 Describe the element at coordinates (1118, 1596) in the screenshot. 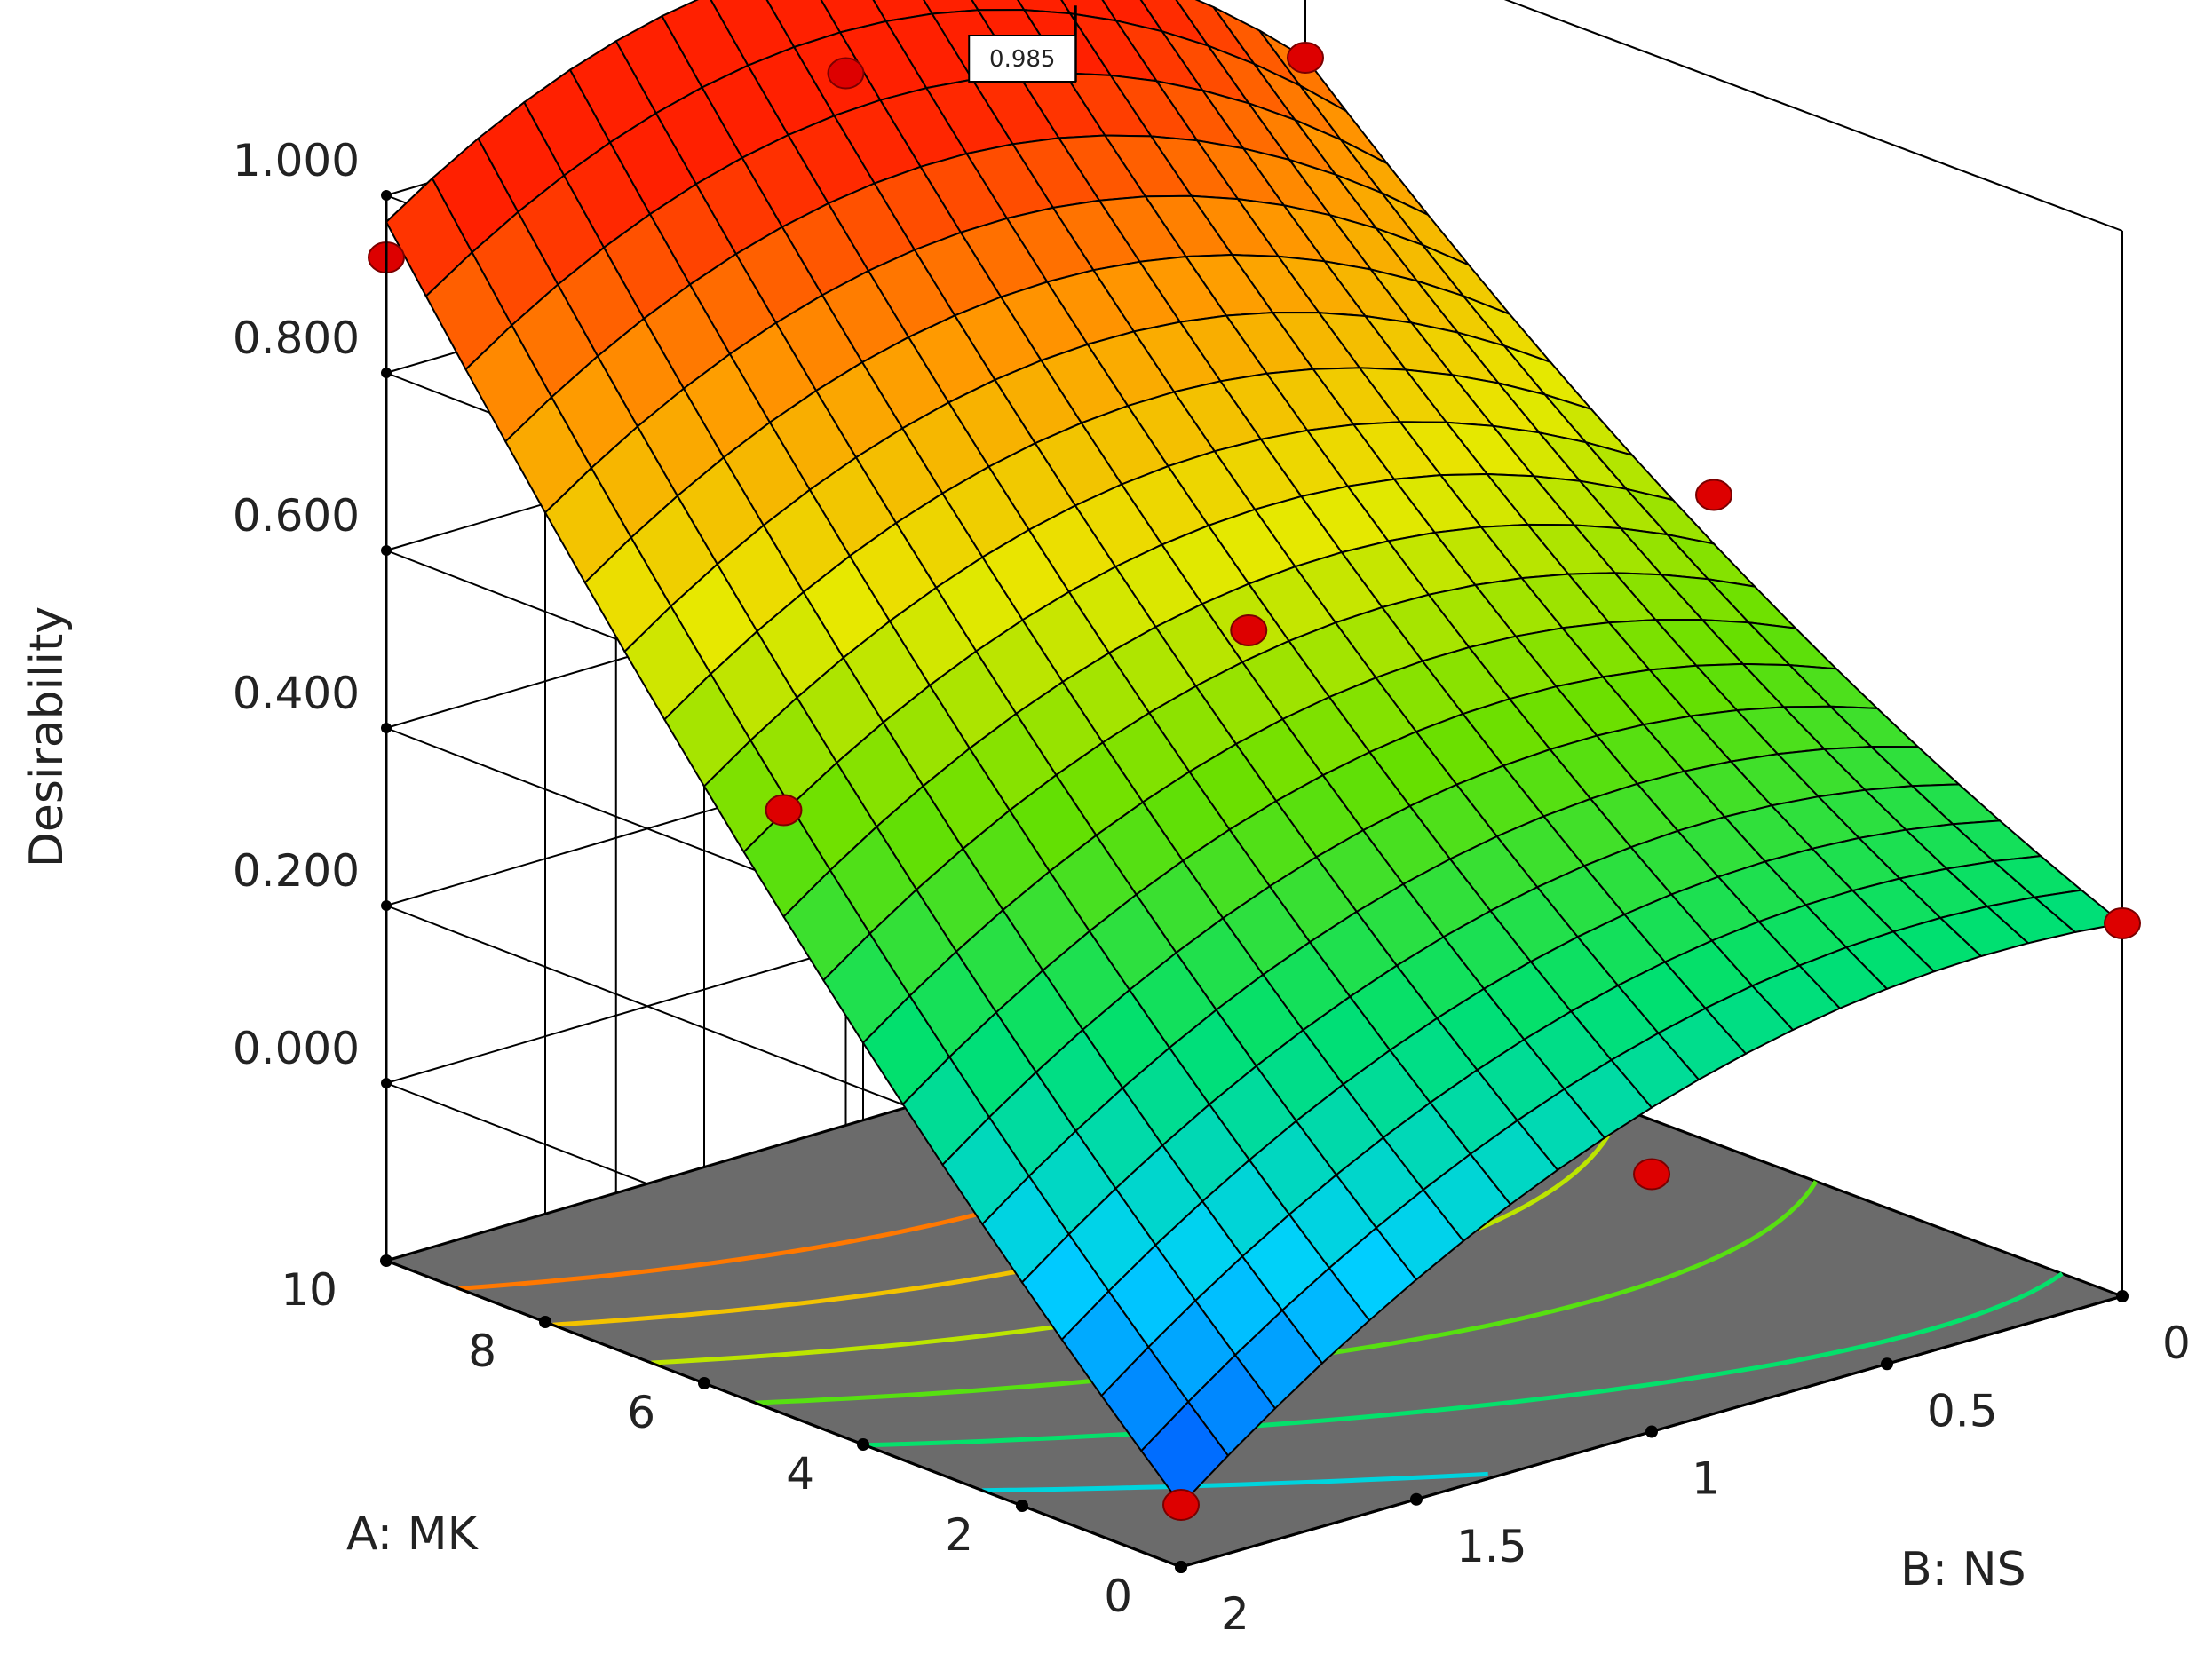

I see `a-tick-label: 0` at that location.